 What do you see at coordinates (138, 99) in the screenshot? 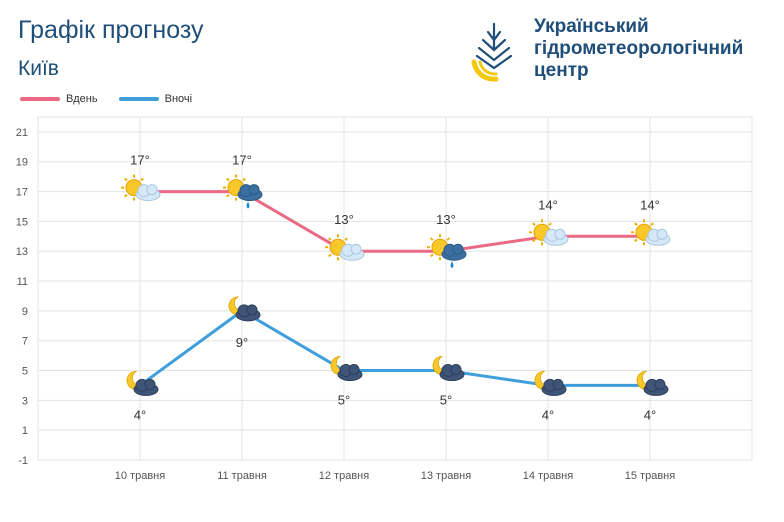
I see `legend-swatch-night` at bounding box center [138, 99].